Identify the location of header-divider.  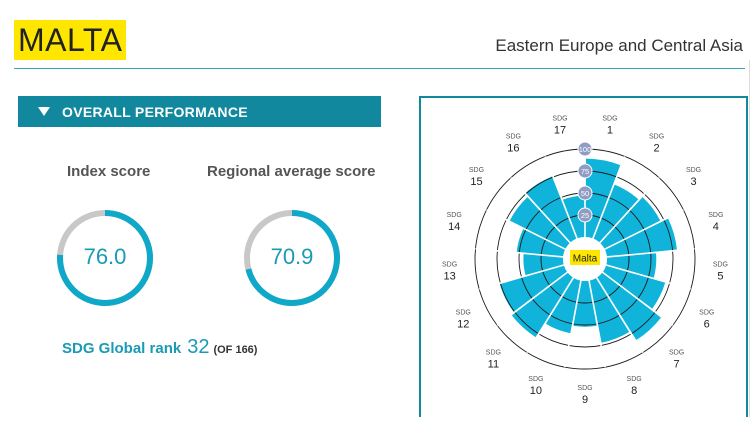
(379, 68).